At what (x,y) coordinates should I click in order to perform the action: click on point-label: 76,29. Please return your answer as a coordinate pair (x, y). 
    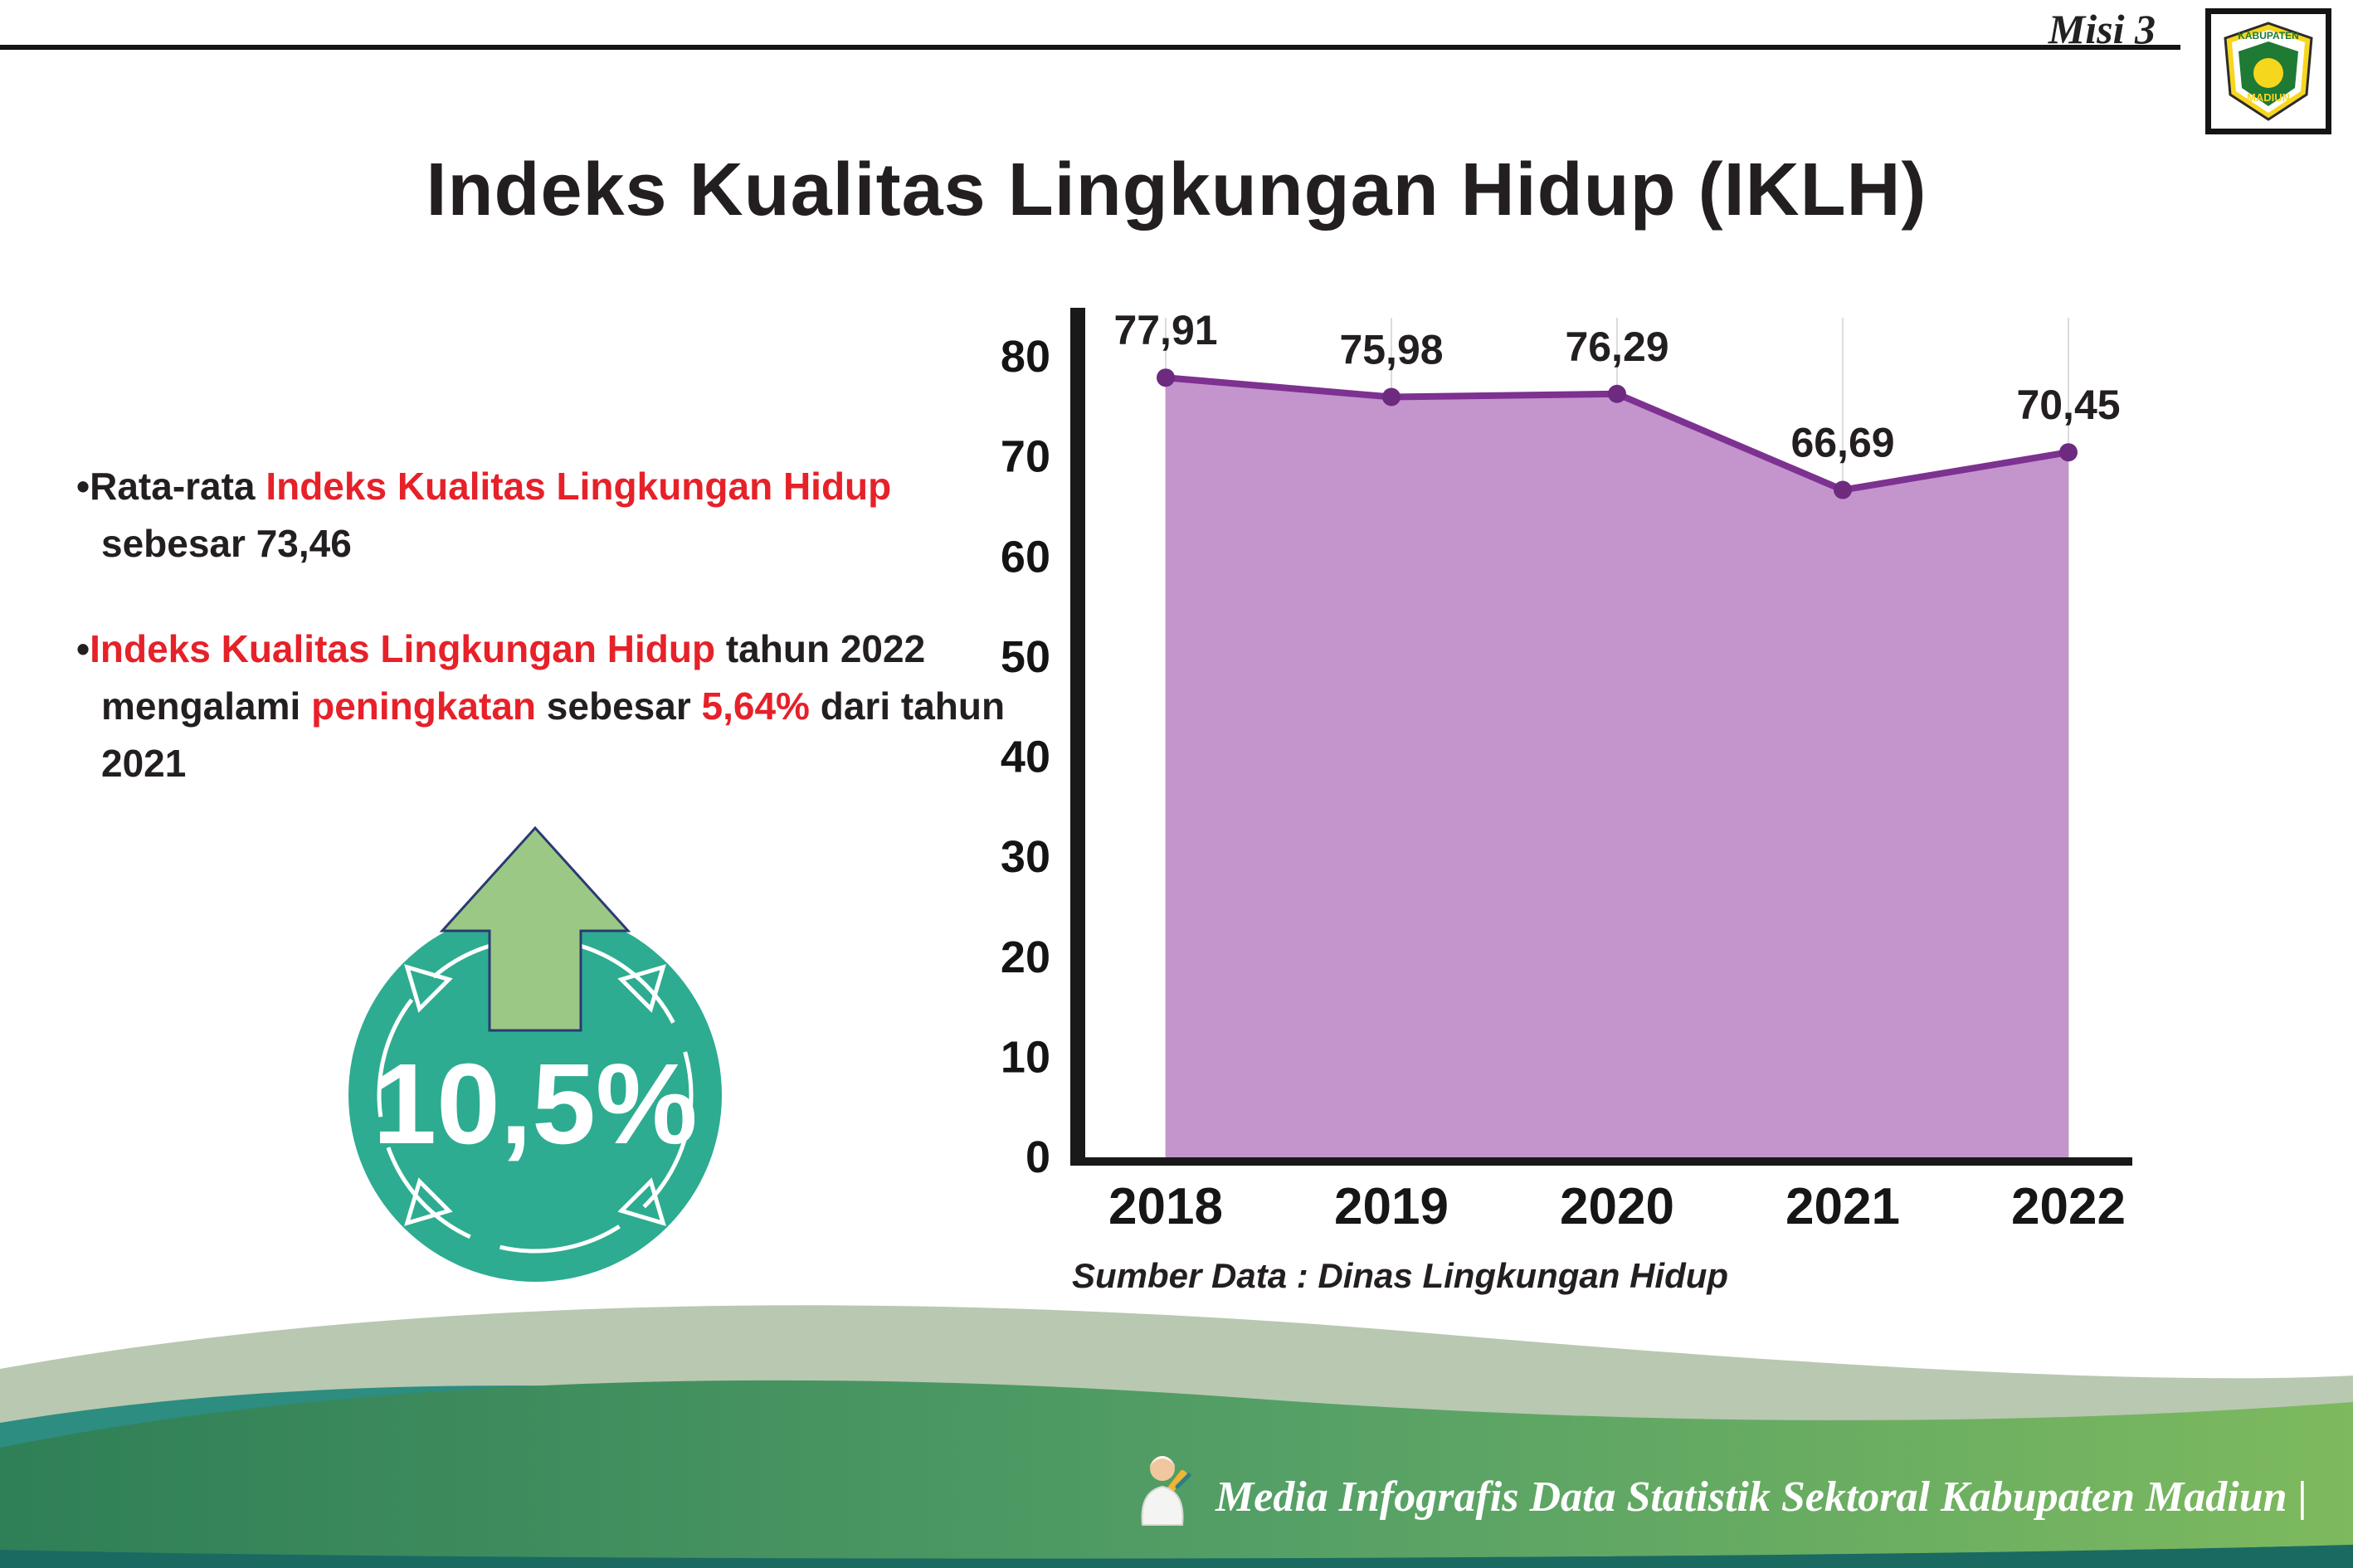
    Looking at the image, I should click on (1617, 347).